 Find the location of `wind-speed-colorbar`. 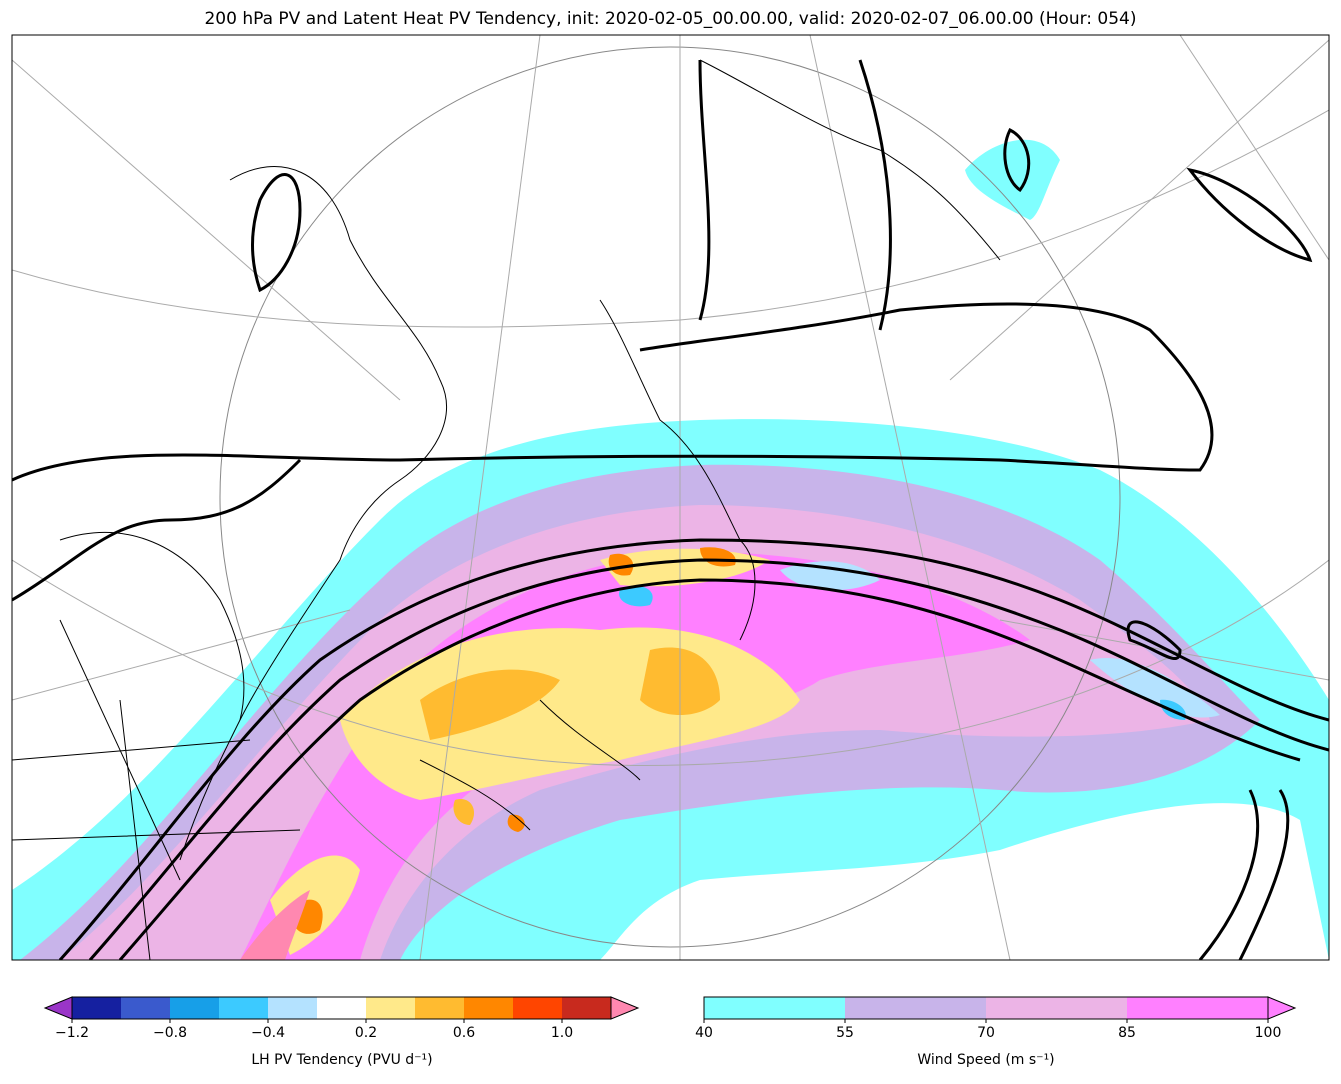

wind-speed-colorbar is located at coordinates (1000, 1009).